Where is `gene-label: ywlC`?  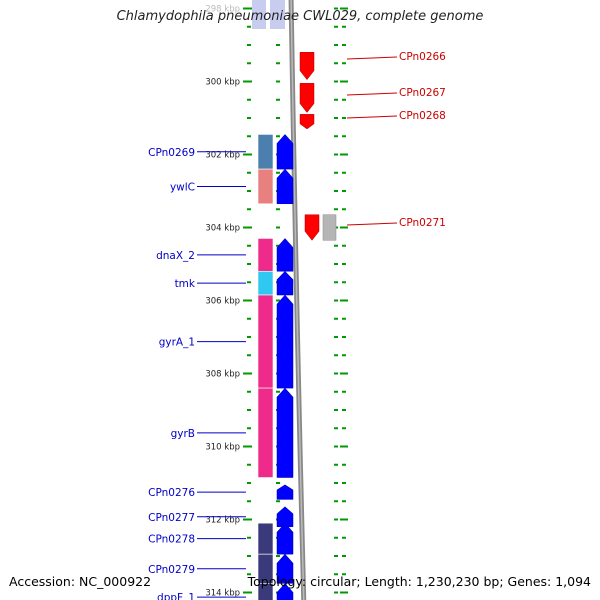 gene-label: ywlC is located at coordinates (182, 187).